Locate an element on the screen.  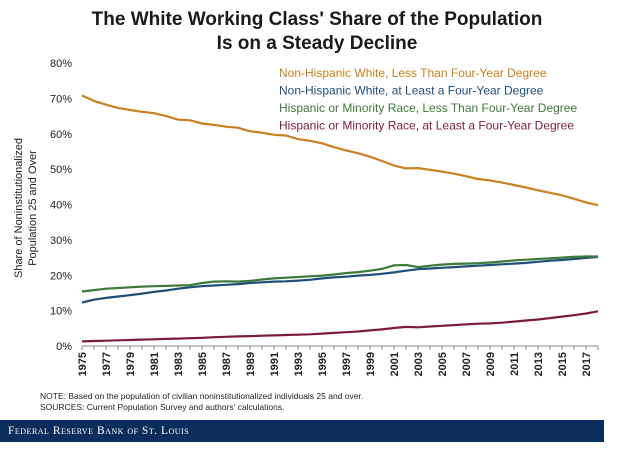
chart-title-line-2: Is on a Steady Decline is located at coordinates (317, 43).